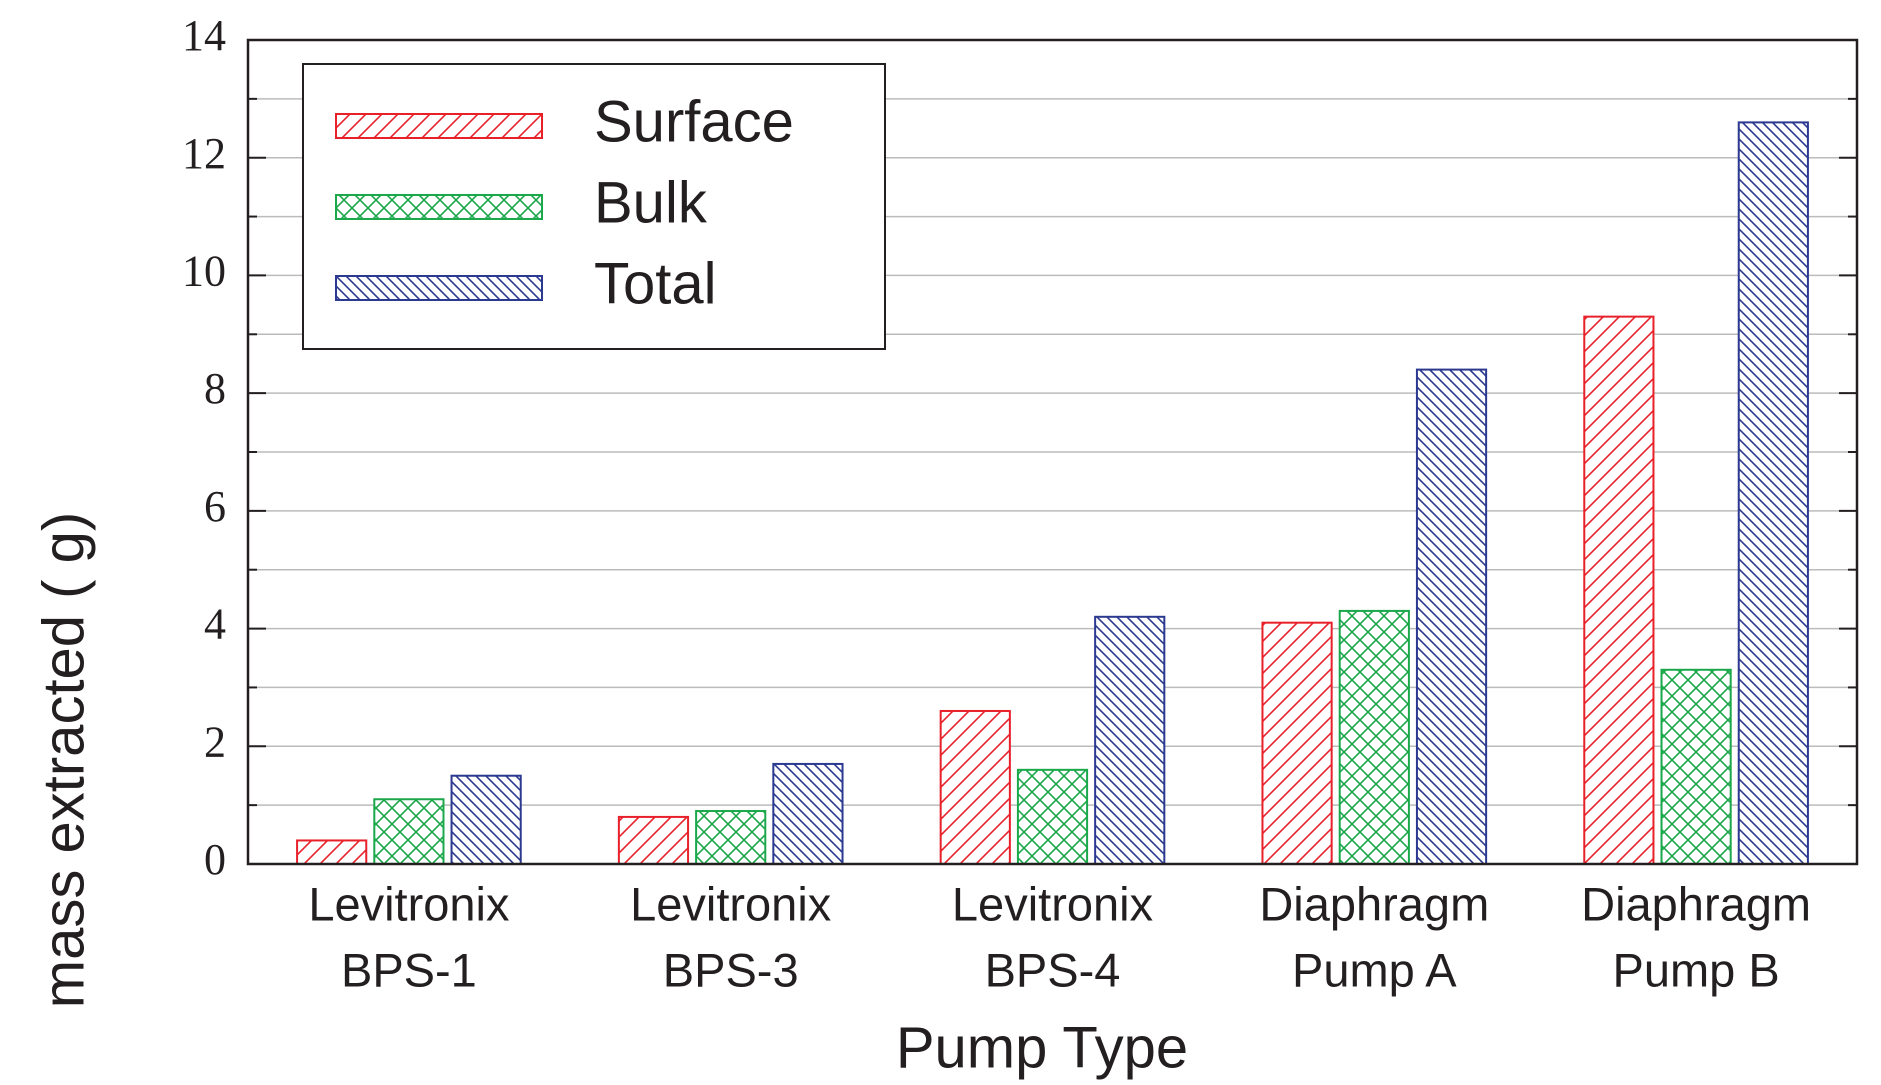 The height and width of the screenshot is (1085, 1881). I want to click on y-tick-label: 10, so click(204, 271).